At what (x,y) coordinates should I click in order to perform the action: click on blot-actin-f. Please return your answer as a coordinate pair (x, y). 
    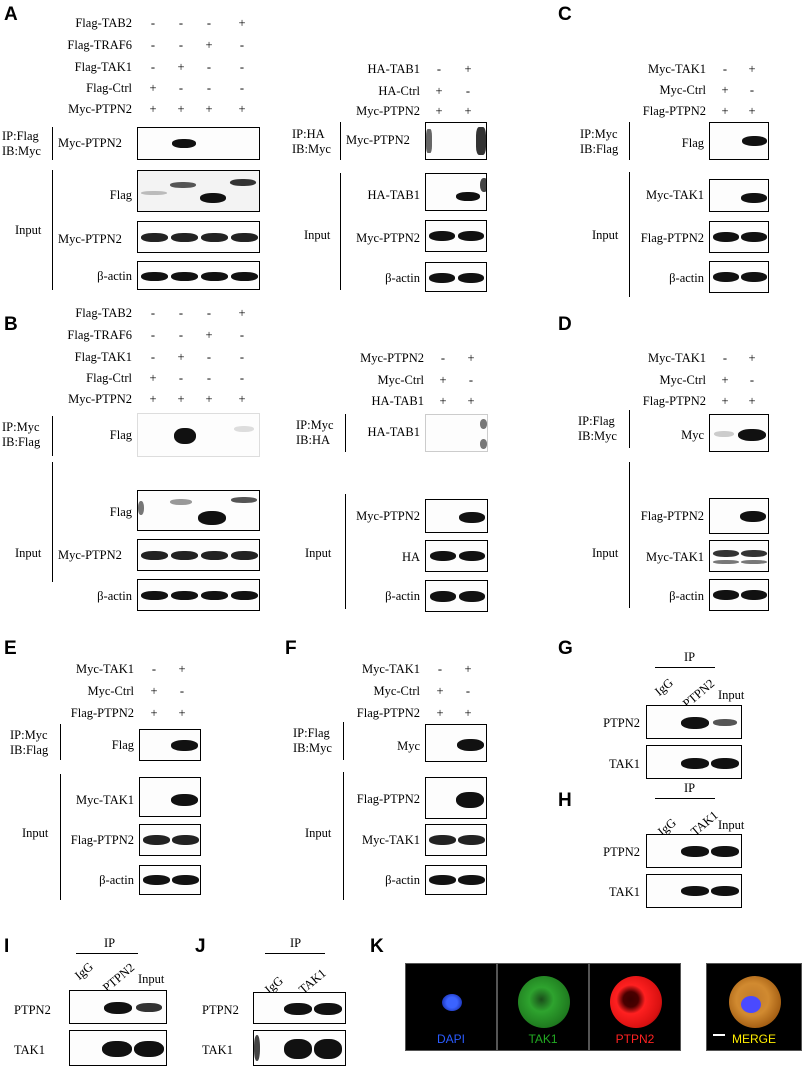
    Looking at the image, I should click on (456, 880).